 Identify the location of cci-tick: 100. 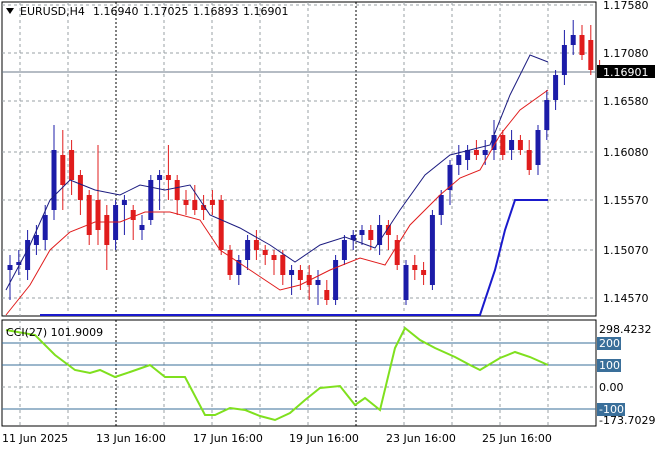
(609, 365).